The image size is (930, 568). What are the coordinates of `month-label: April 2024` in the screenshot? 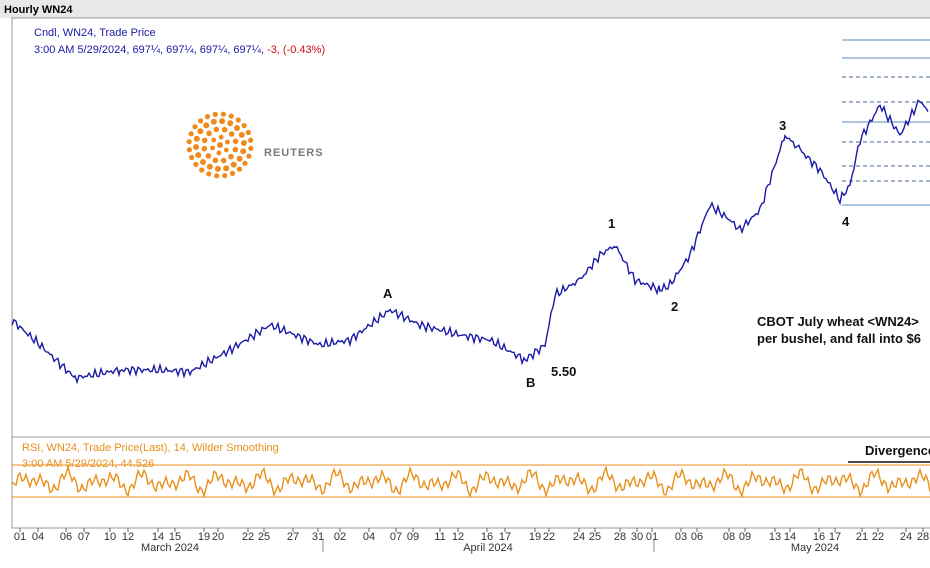 It's located at (488, 548).